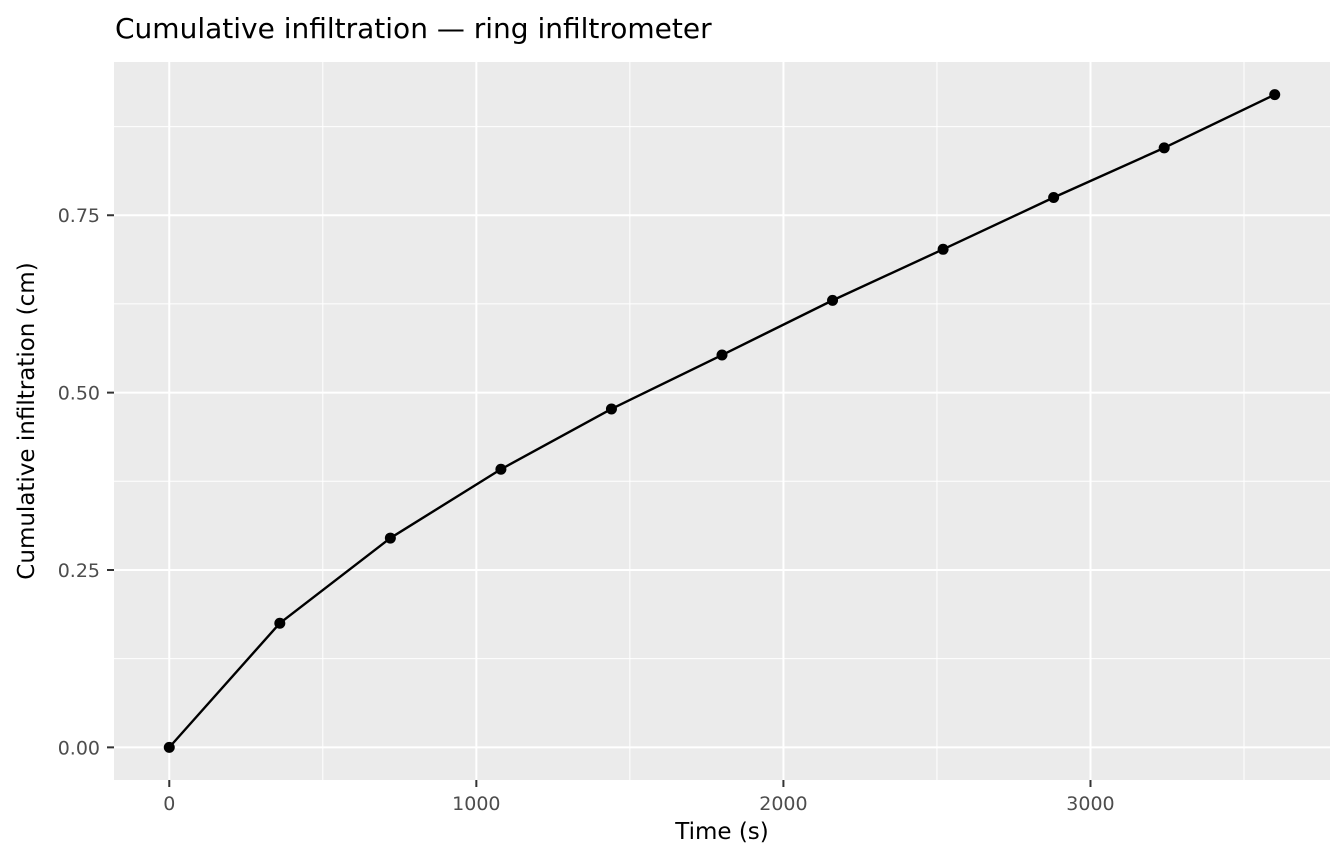 This screenshot has width=1344, height=864. Describe the element at coordinates (476, 804) in the screenshot. I see `x-tick-label: 1000` at that location.